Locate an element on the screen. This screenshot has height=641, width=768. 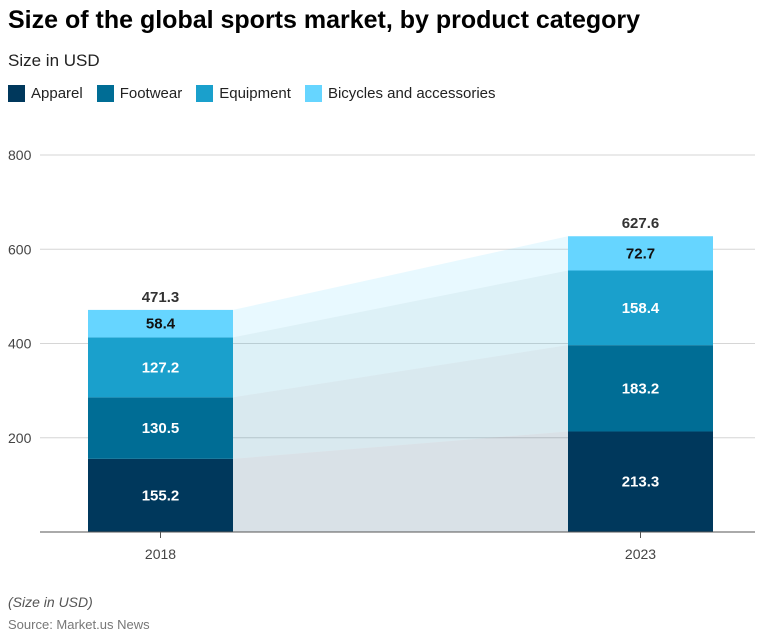
legend-label: Footwear is located at coordinates (151, 93).